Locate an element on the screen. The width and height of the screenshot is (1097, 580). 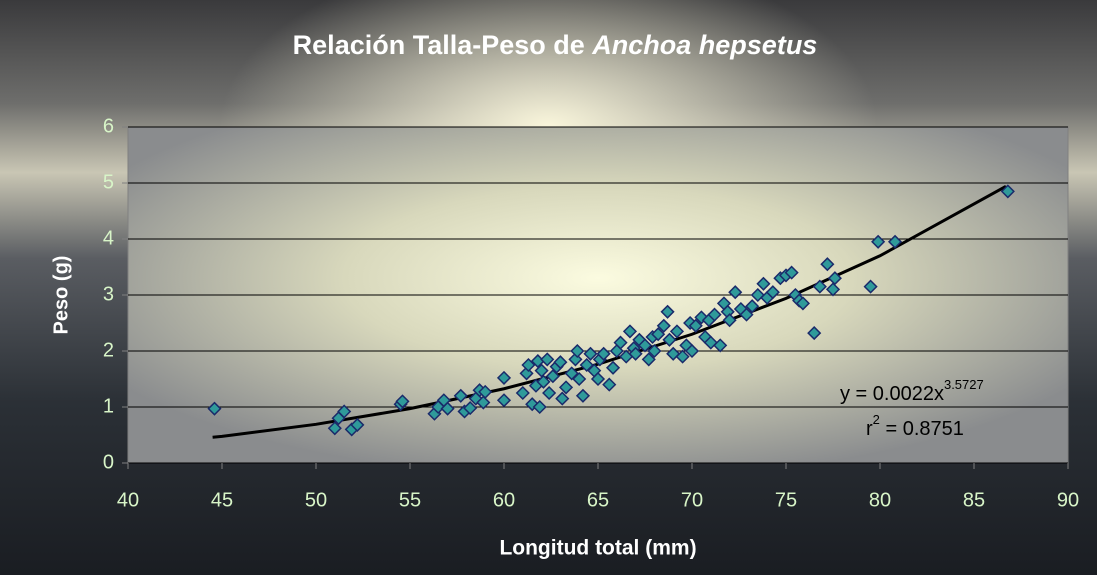
r-squared: r2 = 0.8751 is located at coordinates (915, 426).